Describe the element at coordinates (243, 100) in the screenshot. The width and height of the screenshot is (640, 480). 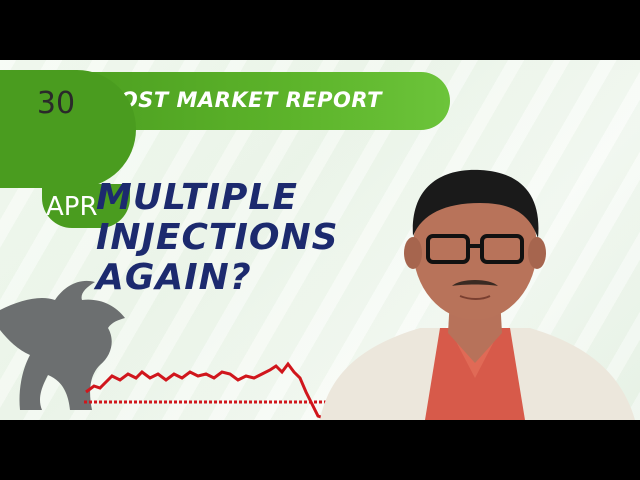
I see `banner-title: POST MARKET REPORT` at that location.